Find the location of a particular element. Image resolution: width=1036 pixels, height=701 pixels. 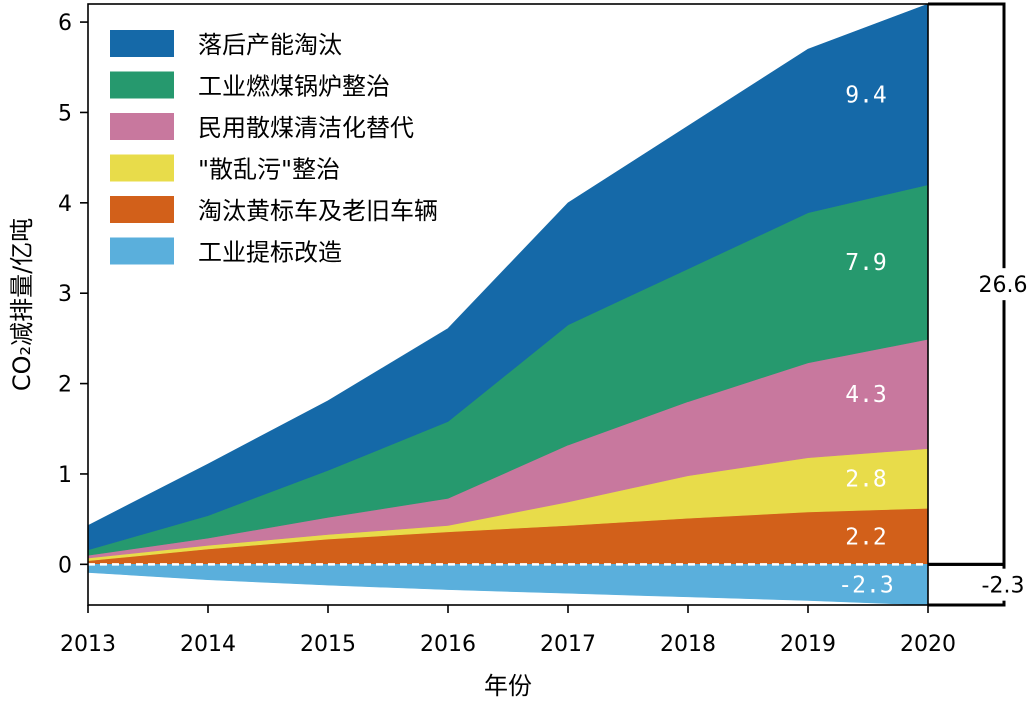

x-tick-label: 2016 is located at coordinates (448, 644).